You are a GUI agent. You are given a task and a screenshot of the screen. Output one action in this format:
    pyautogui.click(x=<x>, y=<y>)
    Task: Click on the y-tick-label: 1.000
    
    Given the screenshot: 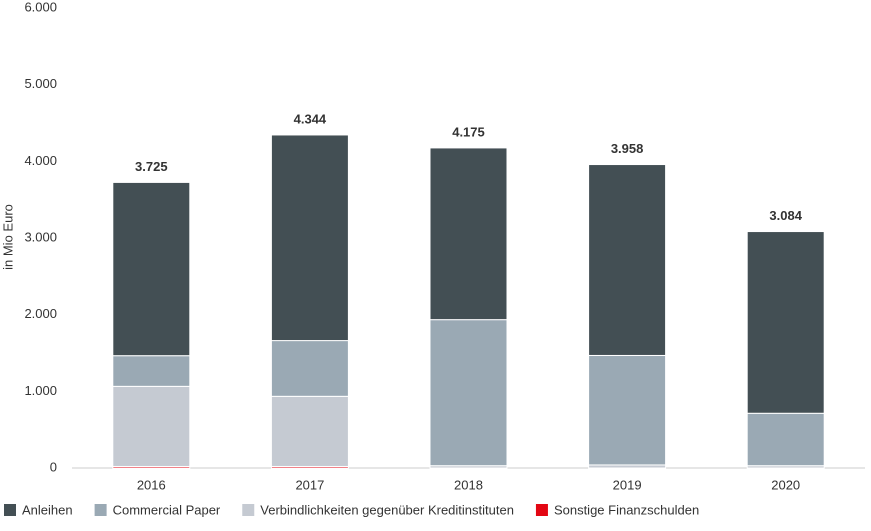 What is the action you would take?
    pyautogui.click(x=40, y=390)
    